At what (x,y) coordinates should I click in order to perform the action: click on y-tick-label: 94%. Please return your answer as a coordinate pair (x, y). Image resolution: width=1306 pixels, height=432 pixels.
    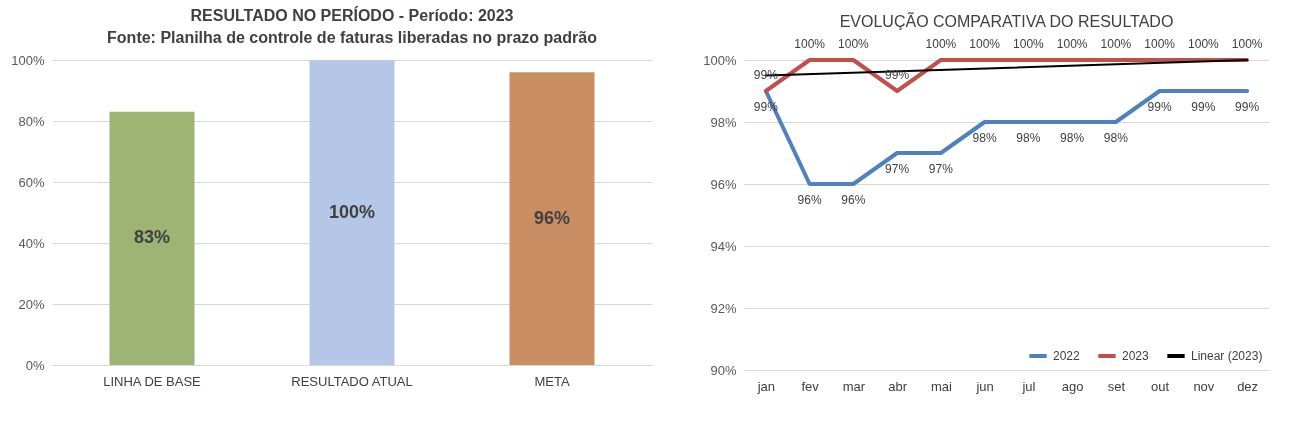
    Looking at the image, I should click on (723, 246).